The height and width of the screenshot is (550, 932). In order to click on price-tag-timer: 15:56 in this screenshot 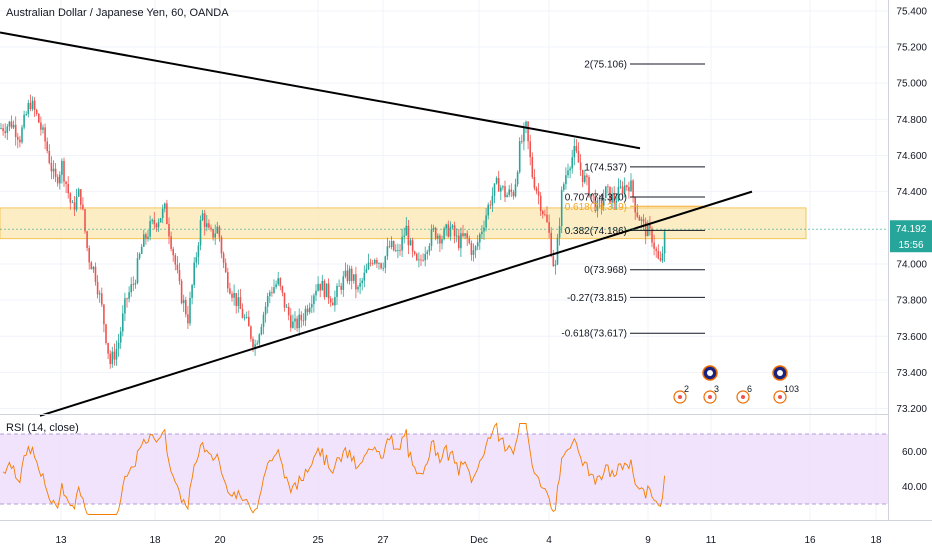, I will do `click(910, 245)`.